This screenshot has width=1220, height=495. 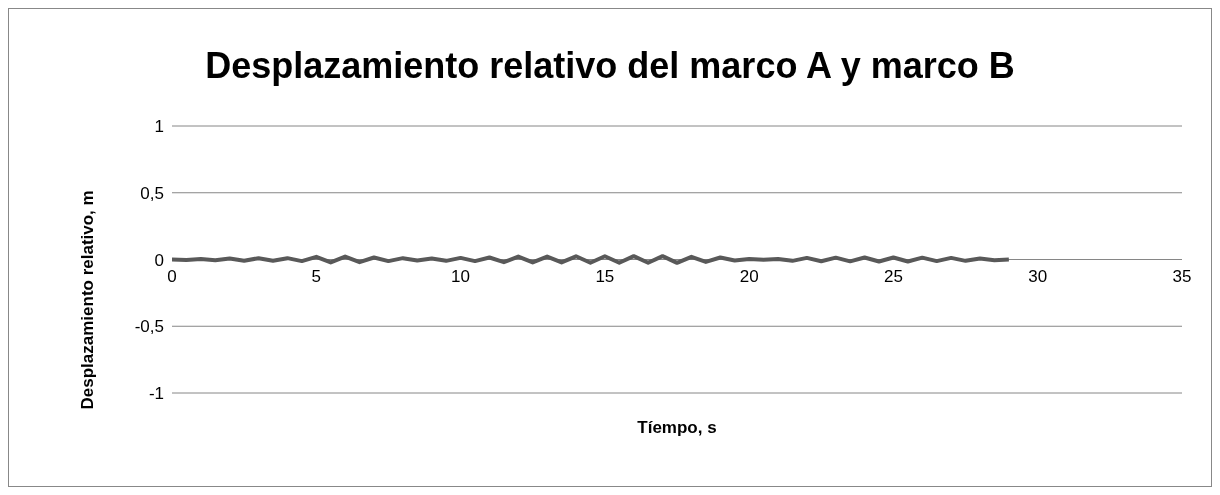 I want to click on x-tick-label: 10, so click(x=461, y=276).